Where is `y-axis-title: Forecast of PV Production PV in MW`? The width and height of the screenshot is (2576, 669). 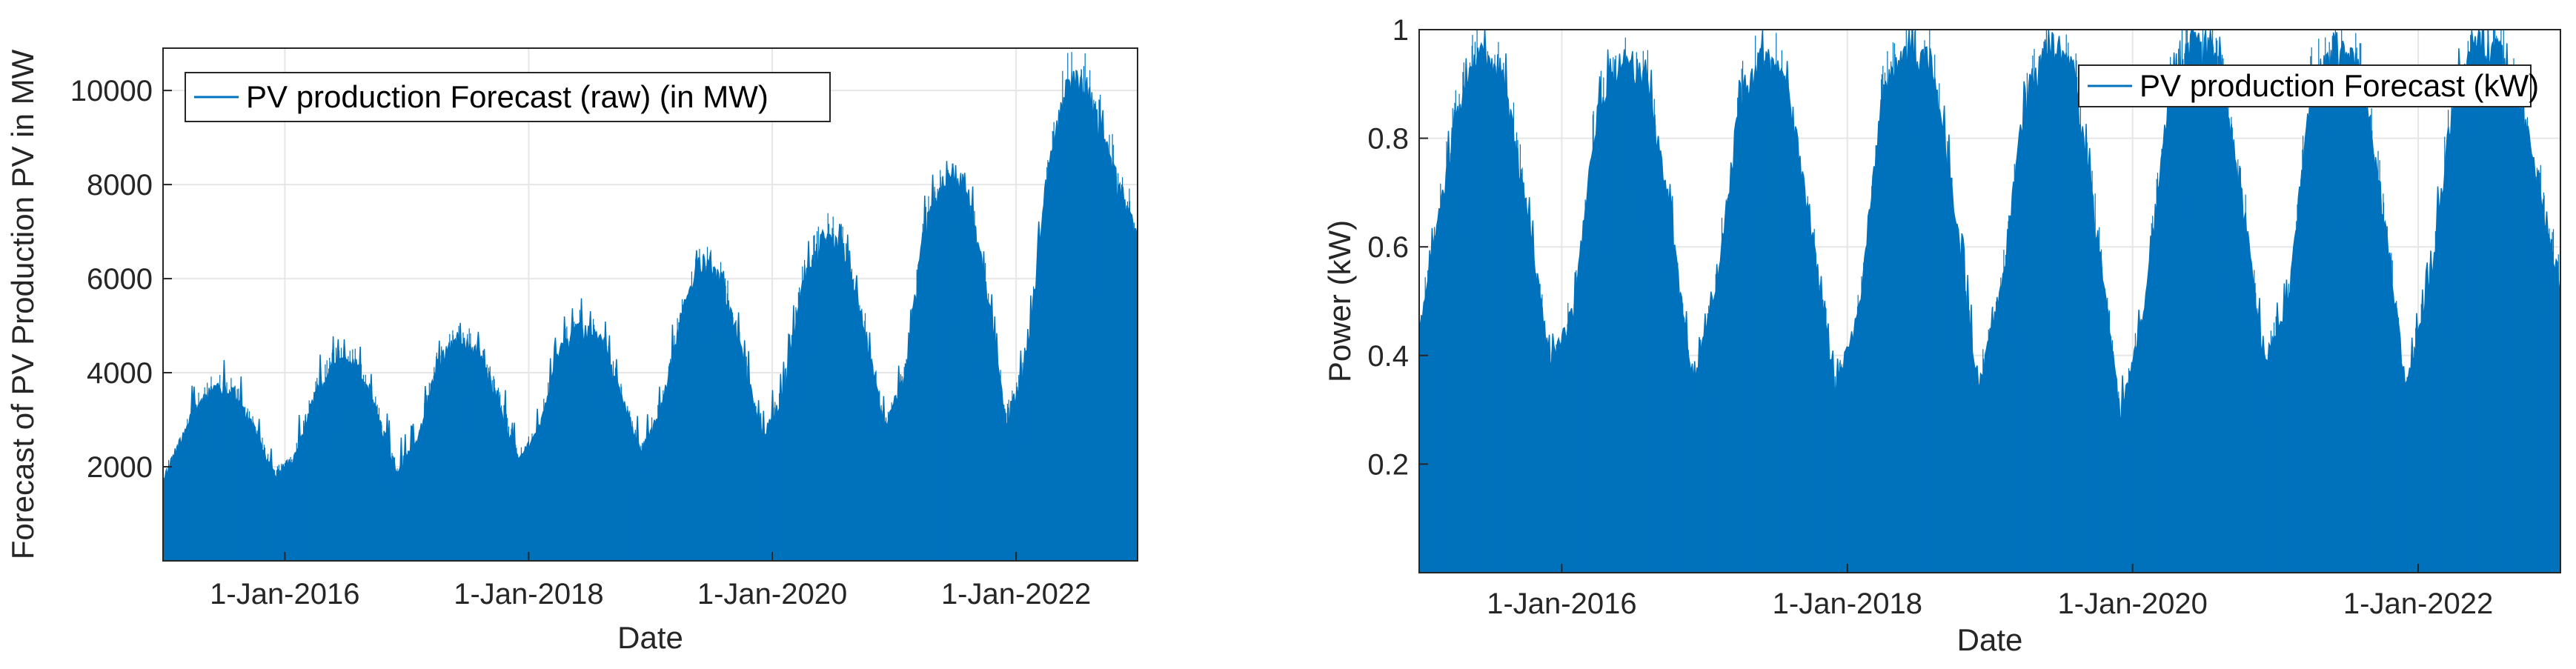
y-axis-title: Forecast of PV Production PV in MW is located at coordinates (22, 304).